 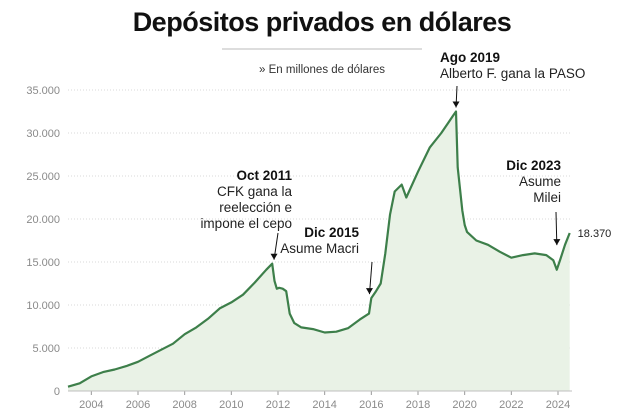 I want to click on annotation-date: Ago 2019, so click(x=470, y=57).